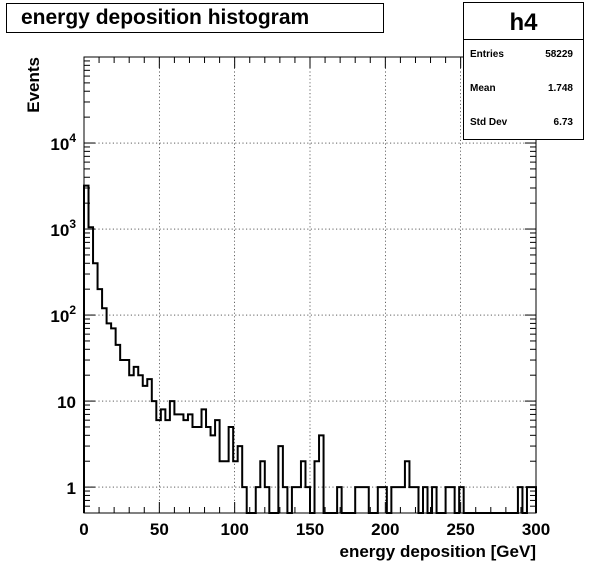 The image size is (596, 572). I want to click on mean-value: 1.748, so click(560, 88).